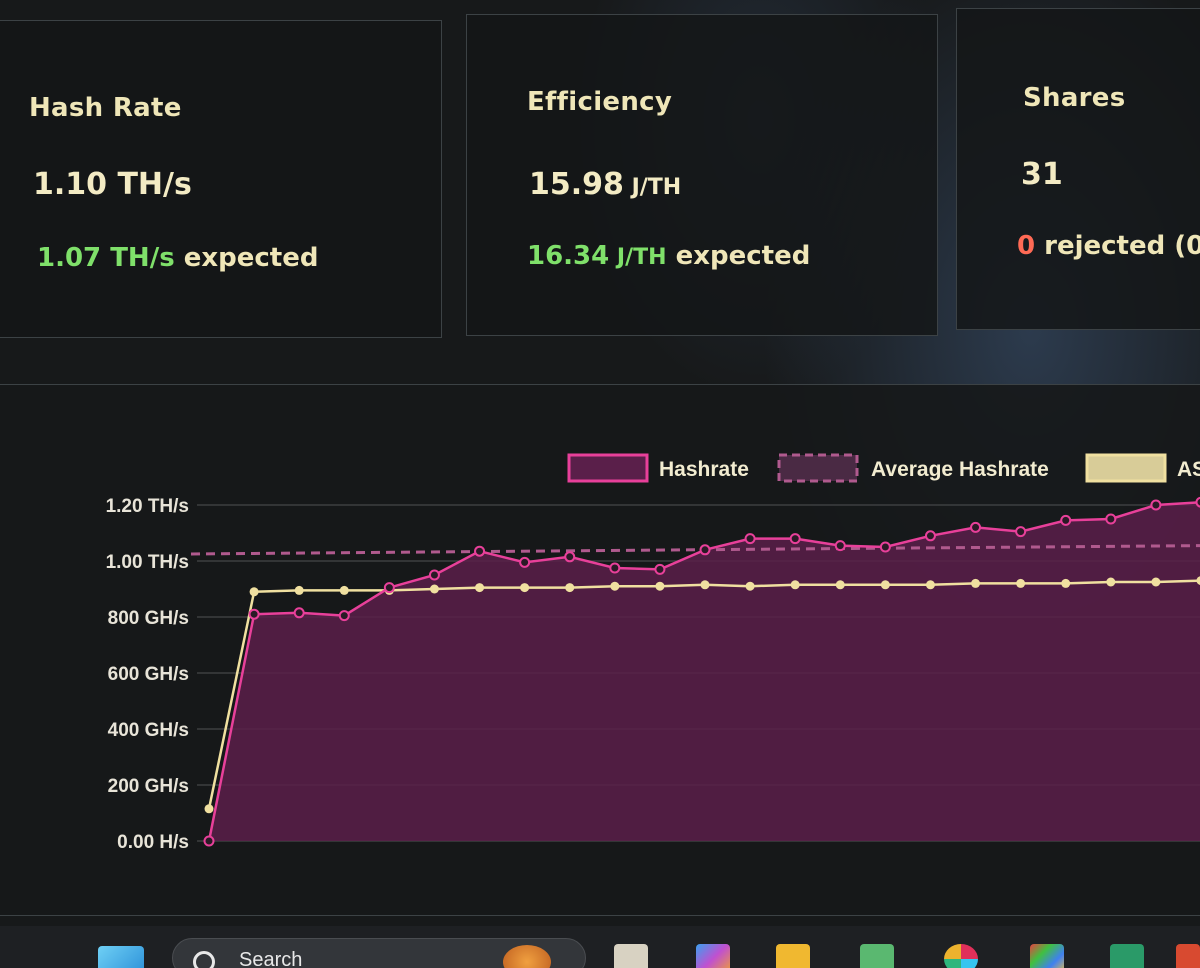  What do you see at coordinates (960, 469) in the screenshot?
I see `legend-label: Average Hashrate` at bounding box center [960, 469].